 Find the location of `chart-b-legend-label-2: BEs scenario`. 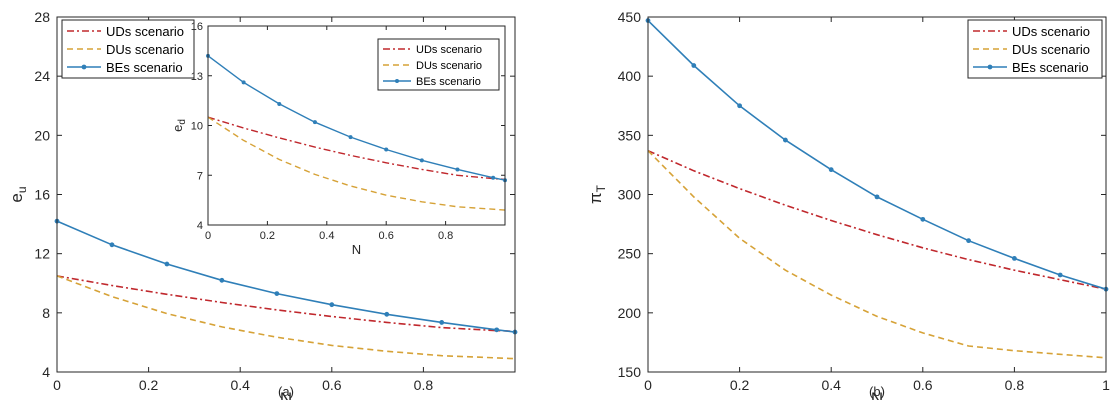

chart-b-legend-label-2: BEs scenario is located at coordinates (1050, 67).